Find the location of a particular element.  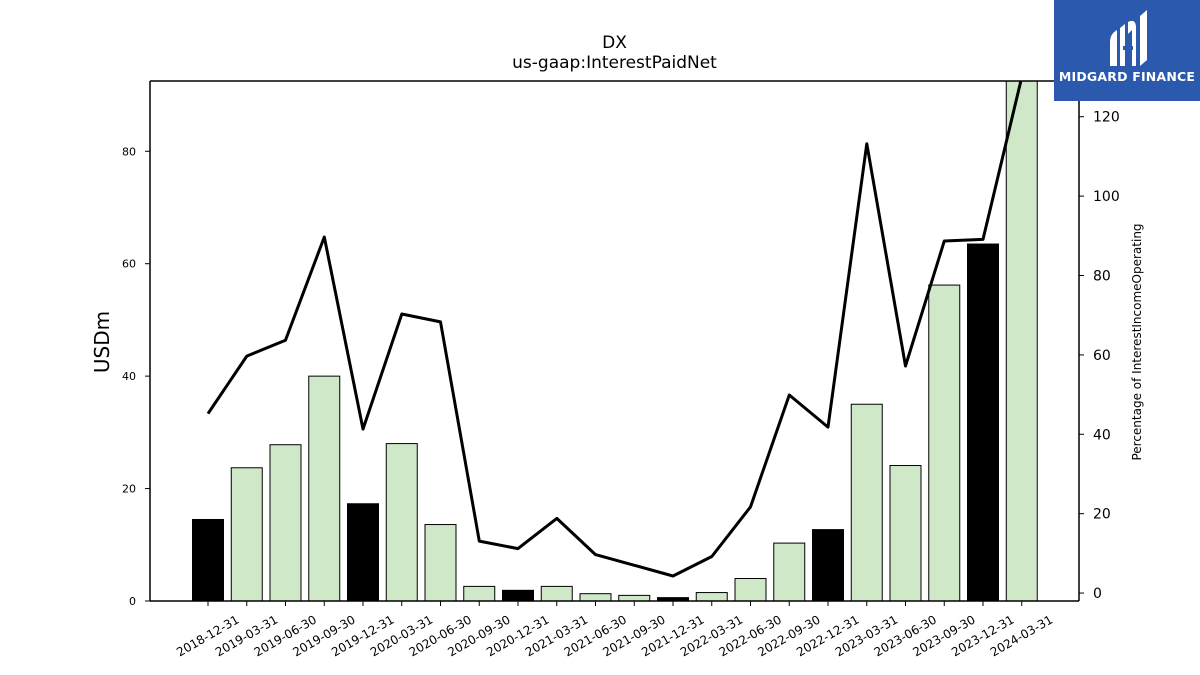

right-tick-label: 120 is located at coordinates (1106, 118).